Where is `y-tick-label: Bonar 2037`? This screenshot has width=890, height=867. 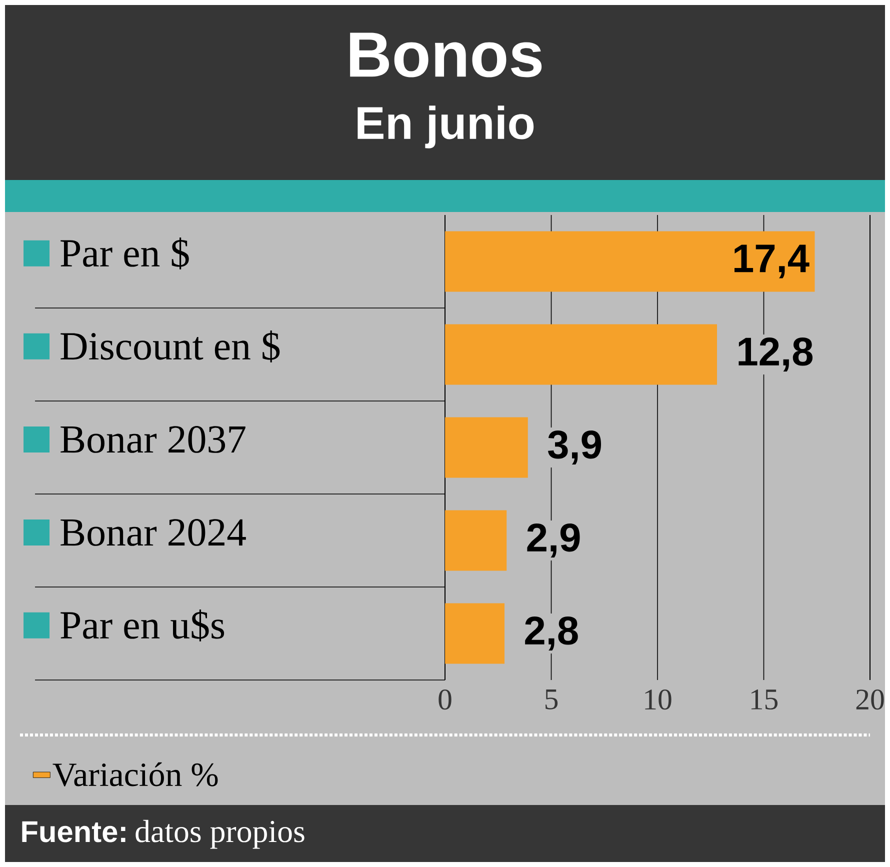
y-tick-label: Bonar 2037 is located at coordinates (153, 439).